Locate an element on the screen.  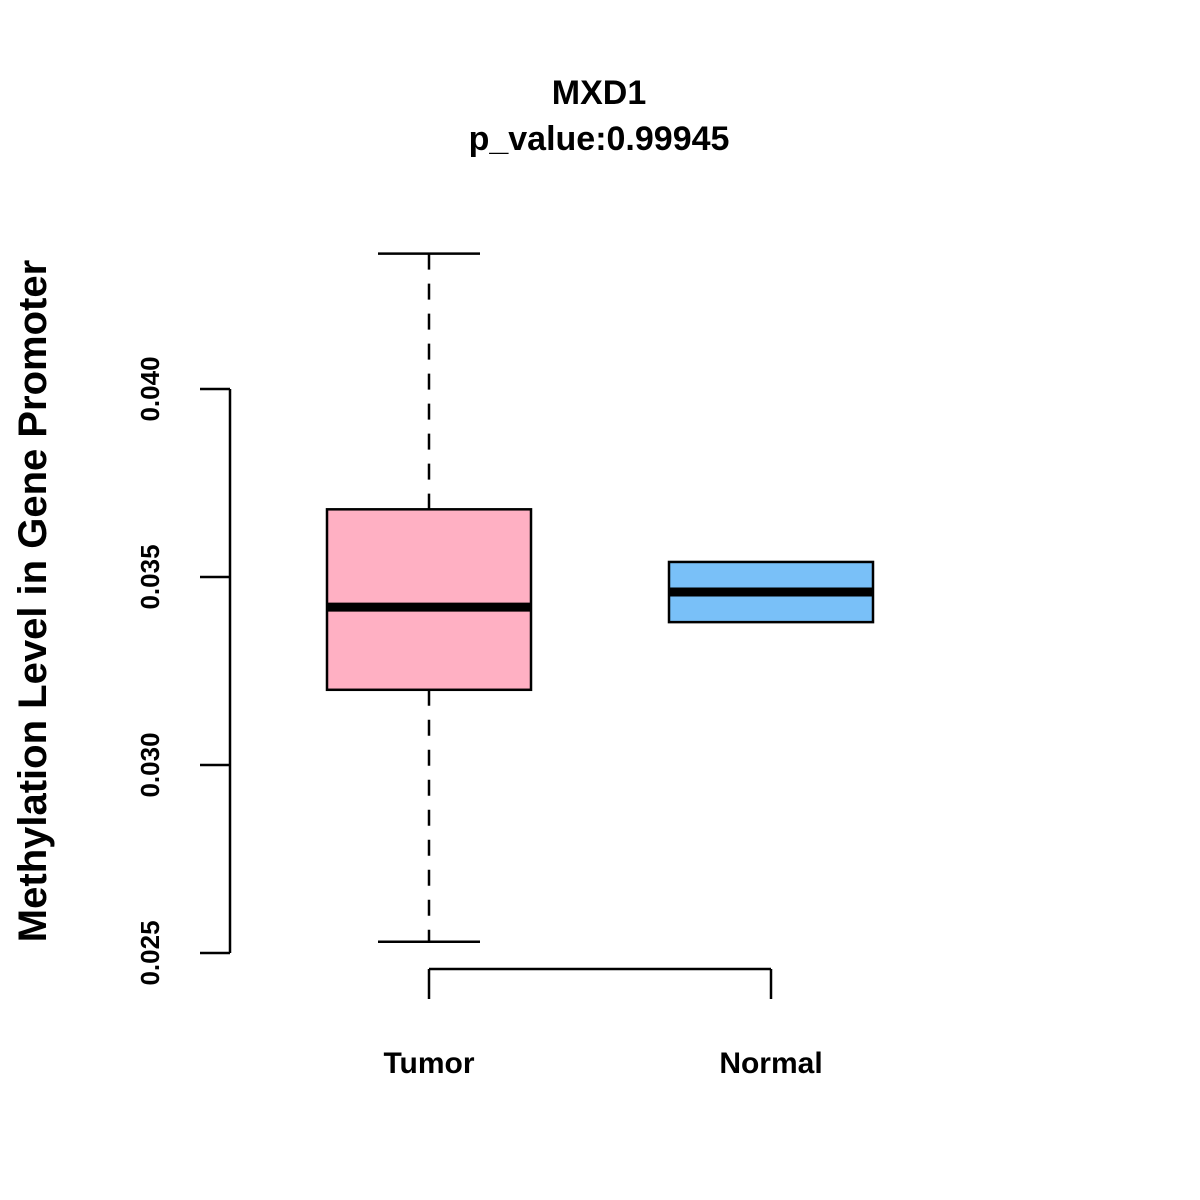
box-tumor is located at coordinates (429, 597).